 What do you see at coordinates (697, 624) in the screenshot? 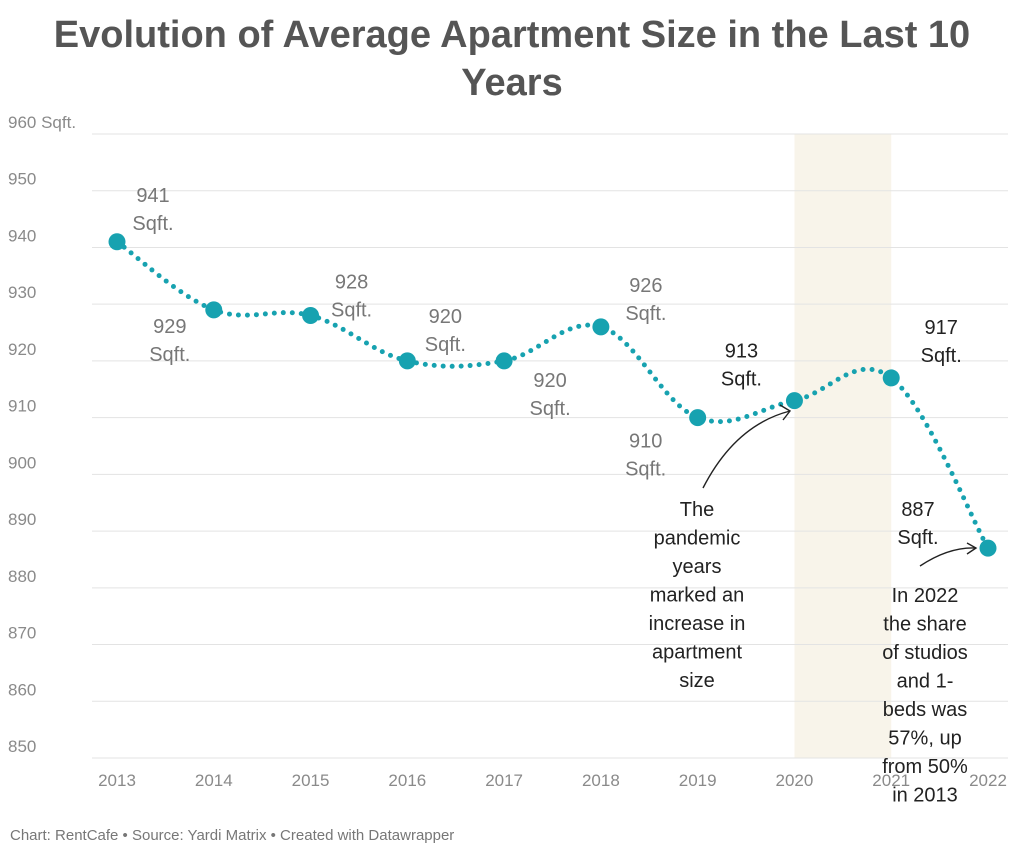
I see `annotation-1-line: increase in` at bounding box center [697, 624].